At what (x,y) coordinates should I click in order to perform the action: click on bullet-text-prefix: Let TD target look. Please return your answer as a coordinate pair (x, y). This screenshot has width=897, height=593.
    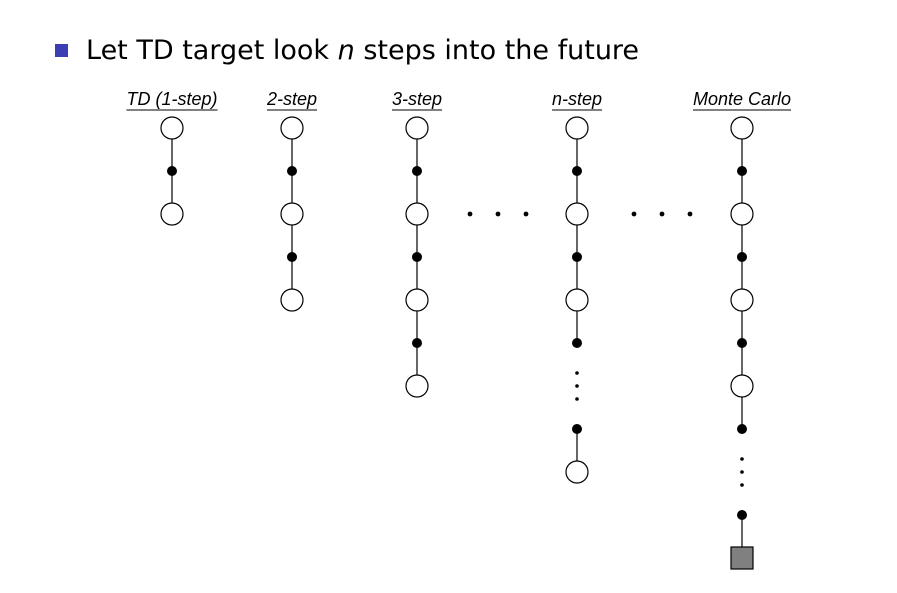
    Looking at the image, I should click on (212, 50).